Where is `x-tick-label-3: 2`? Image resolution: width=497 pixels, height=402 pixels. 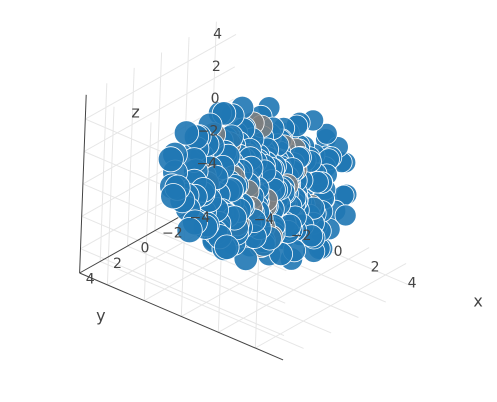
x-tick-label-3: 2 is located at coordinates (375, 268).